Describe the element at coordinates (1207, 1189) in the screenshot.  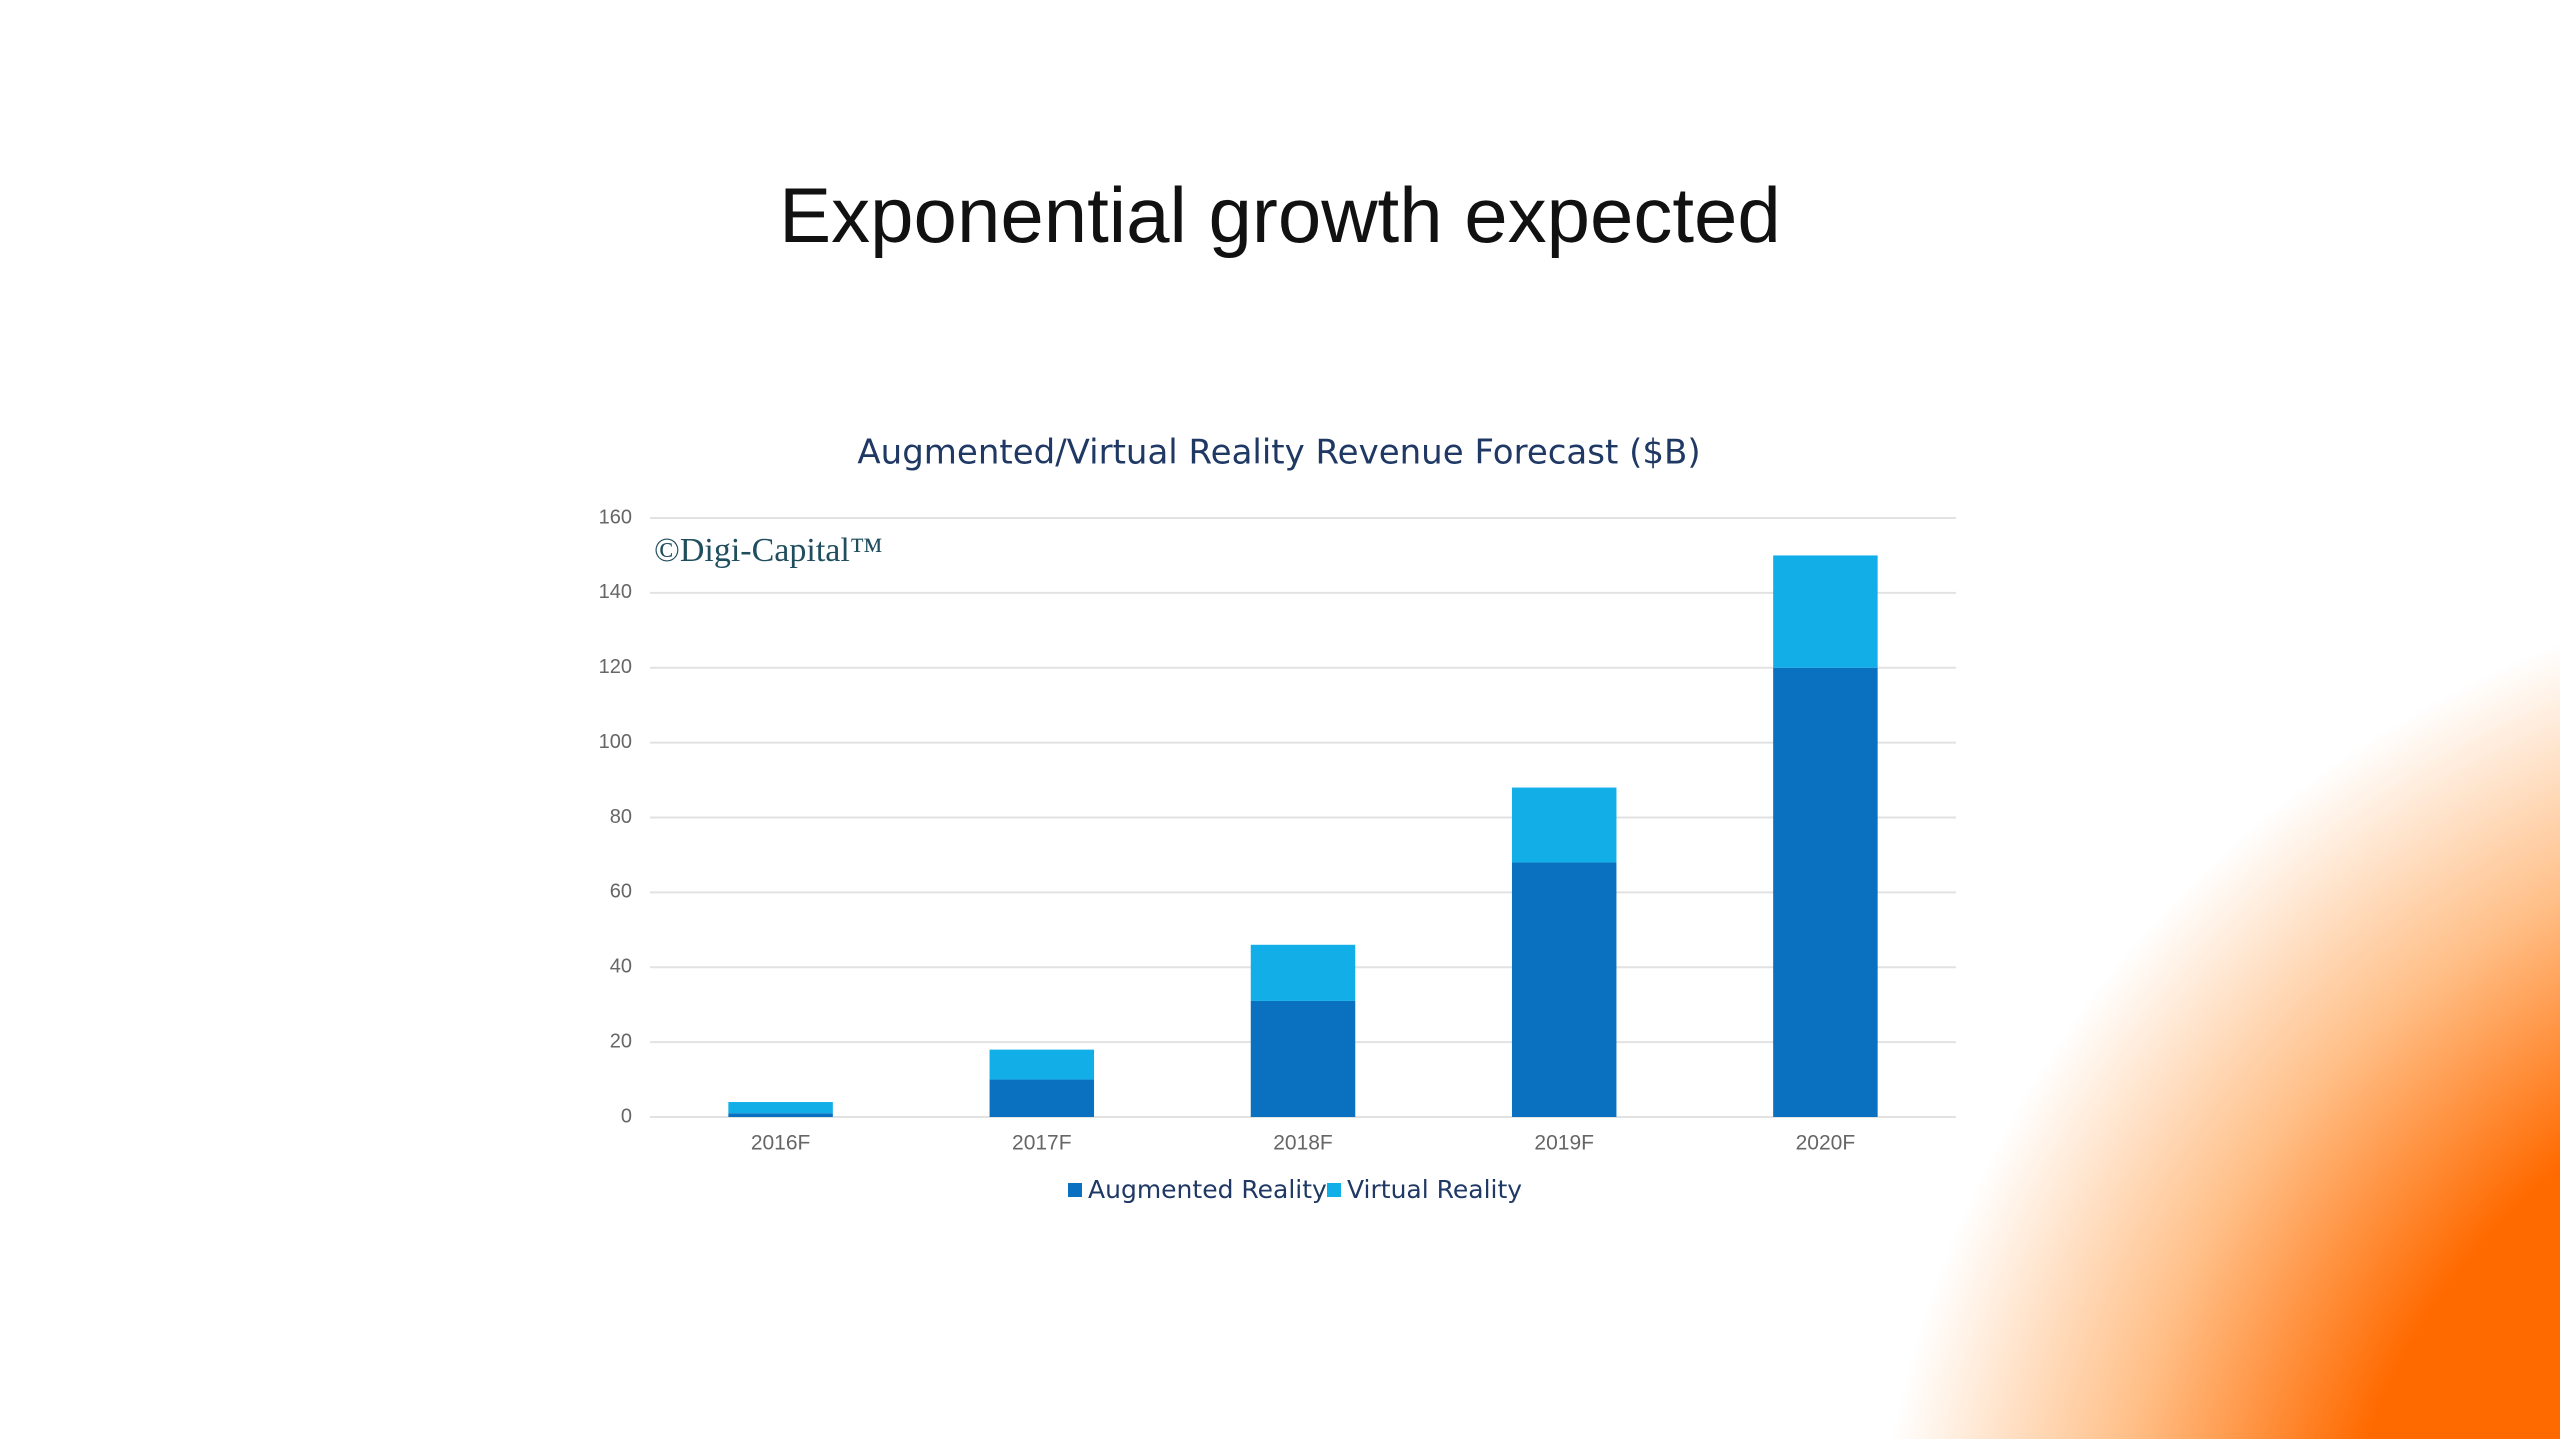
I see `legend-label: Augmented Reality` at that location.